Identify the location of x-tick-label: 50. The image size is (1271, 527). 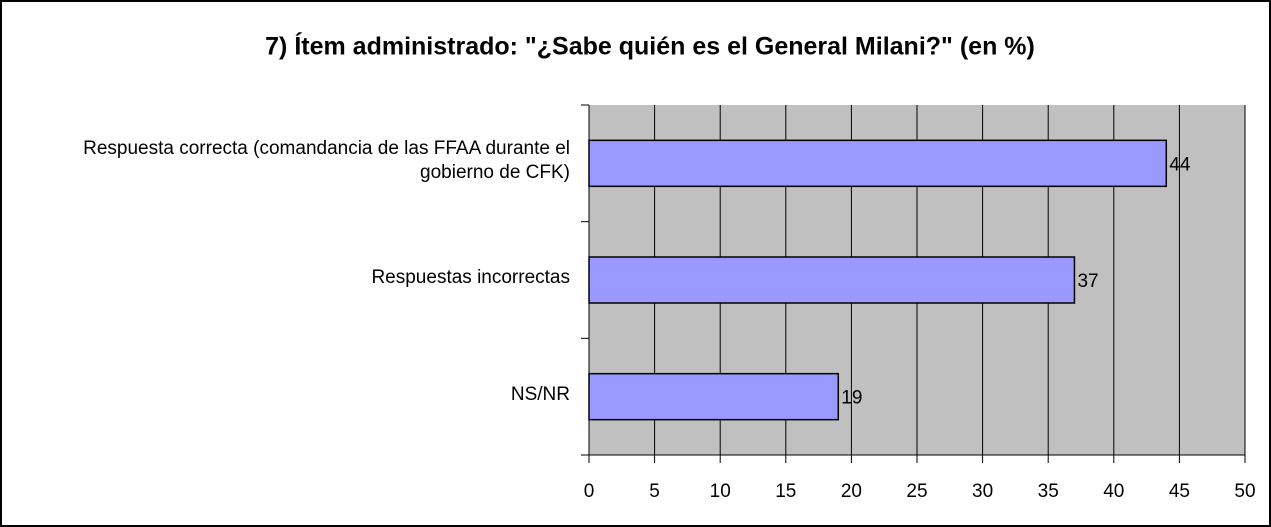
(1244, 491).